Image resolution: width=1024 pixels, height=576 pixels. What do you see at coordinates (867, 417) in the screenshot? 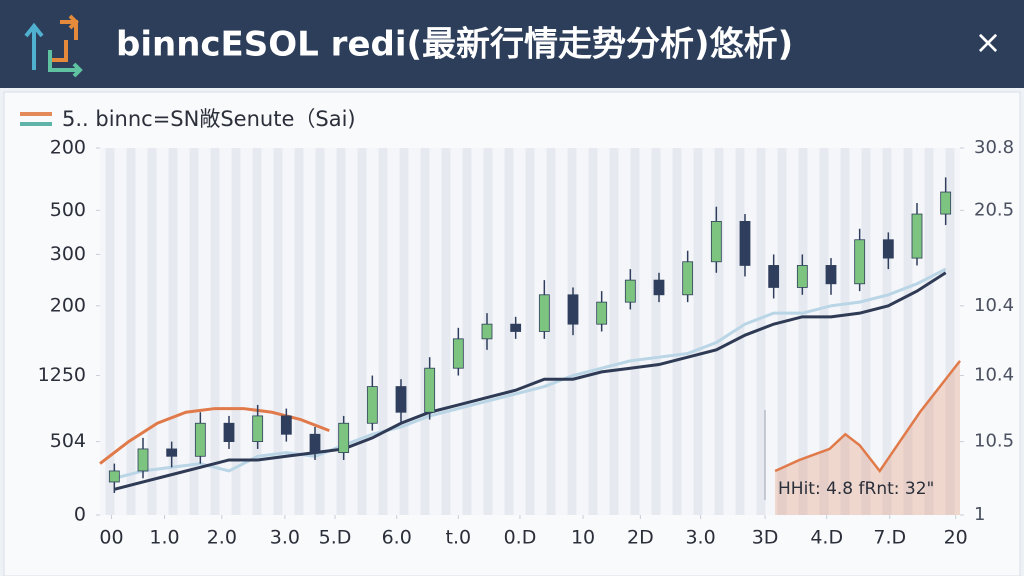
I see `area-line` at bounding box center [867, 417].